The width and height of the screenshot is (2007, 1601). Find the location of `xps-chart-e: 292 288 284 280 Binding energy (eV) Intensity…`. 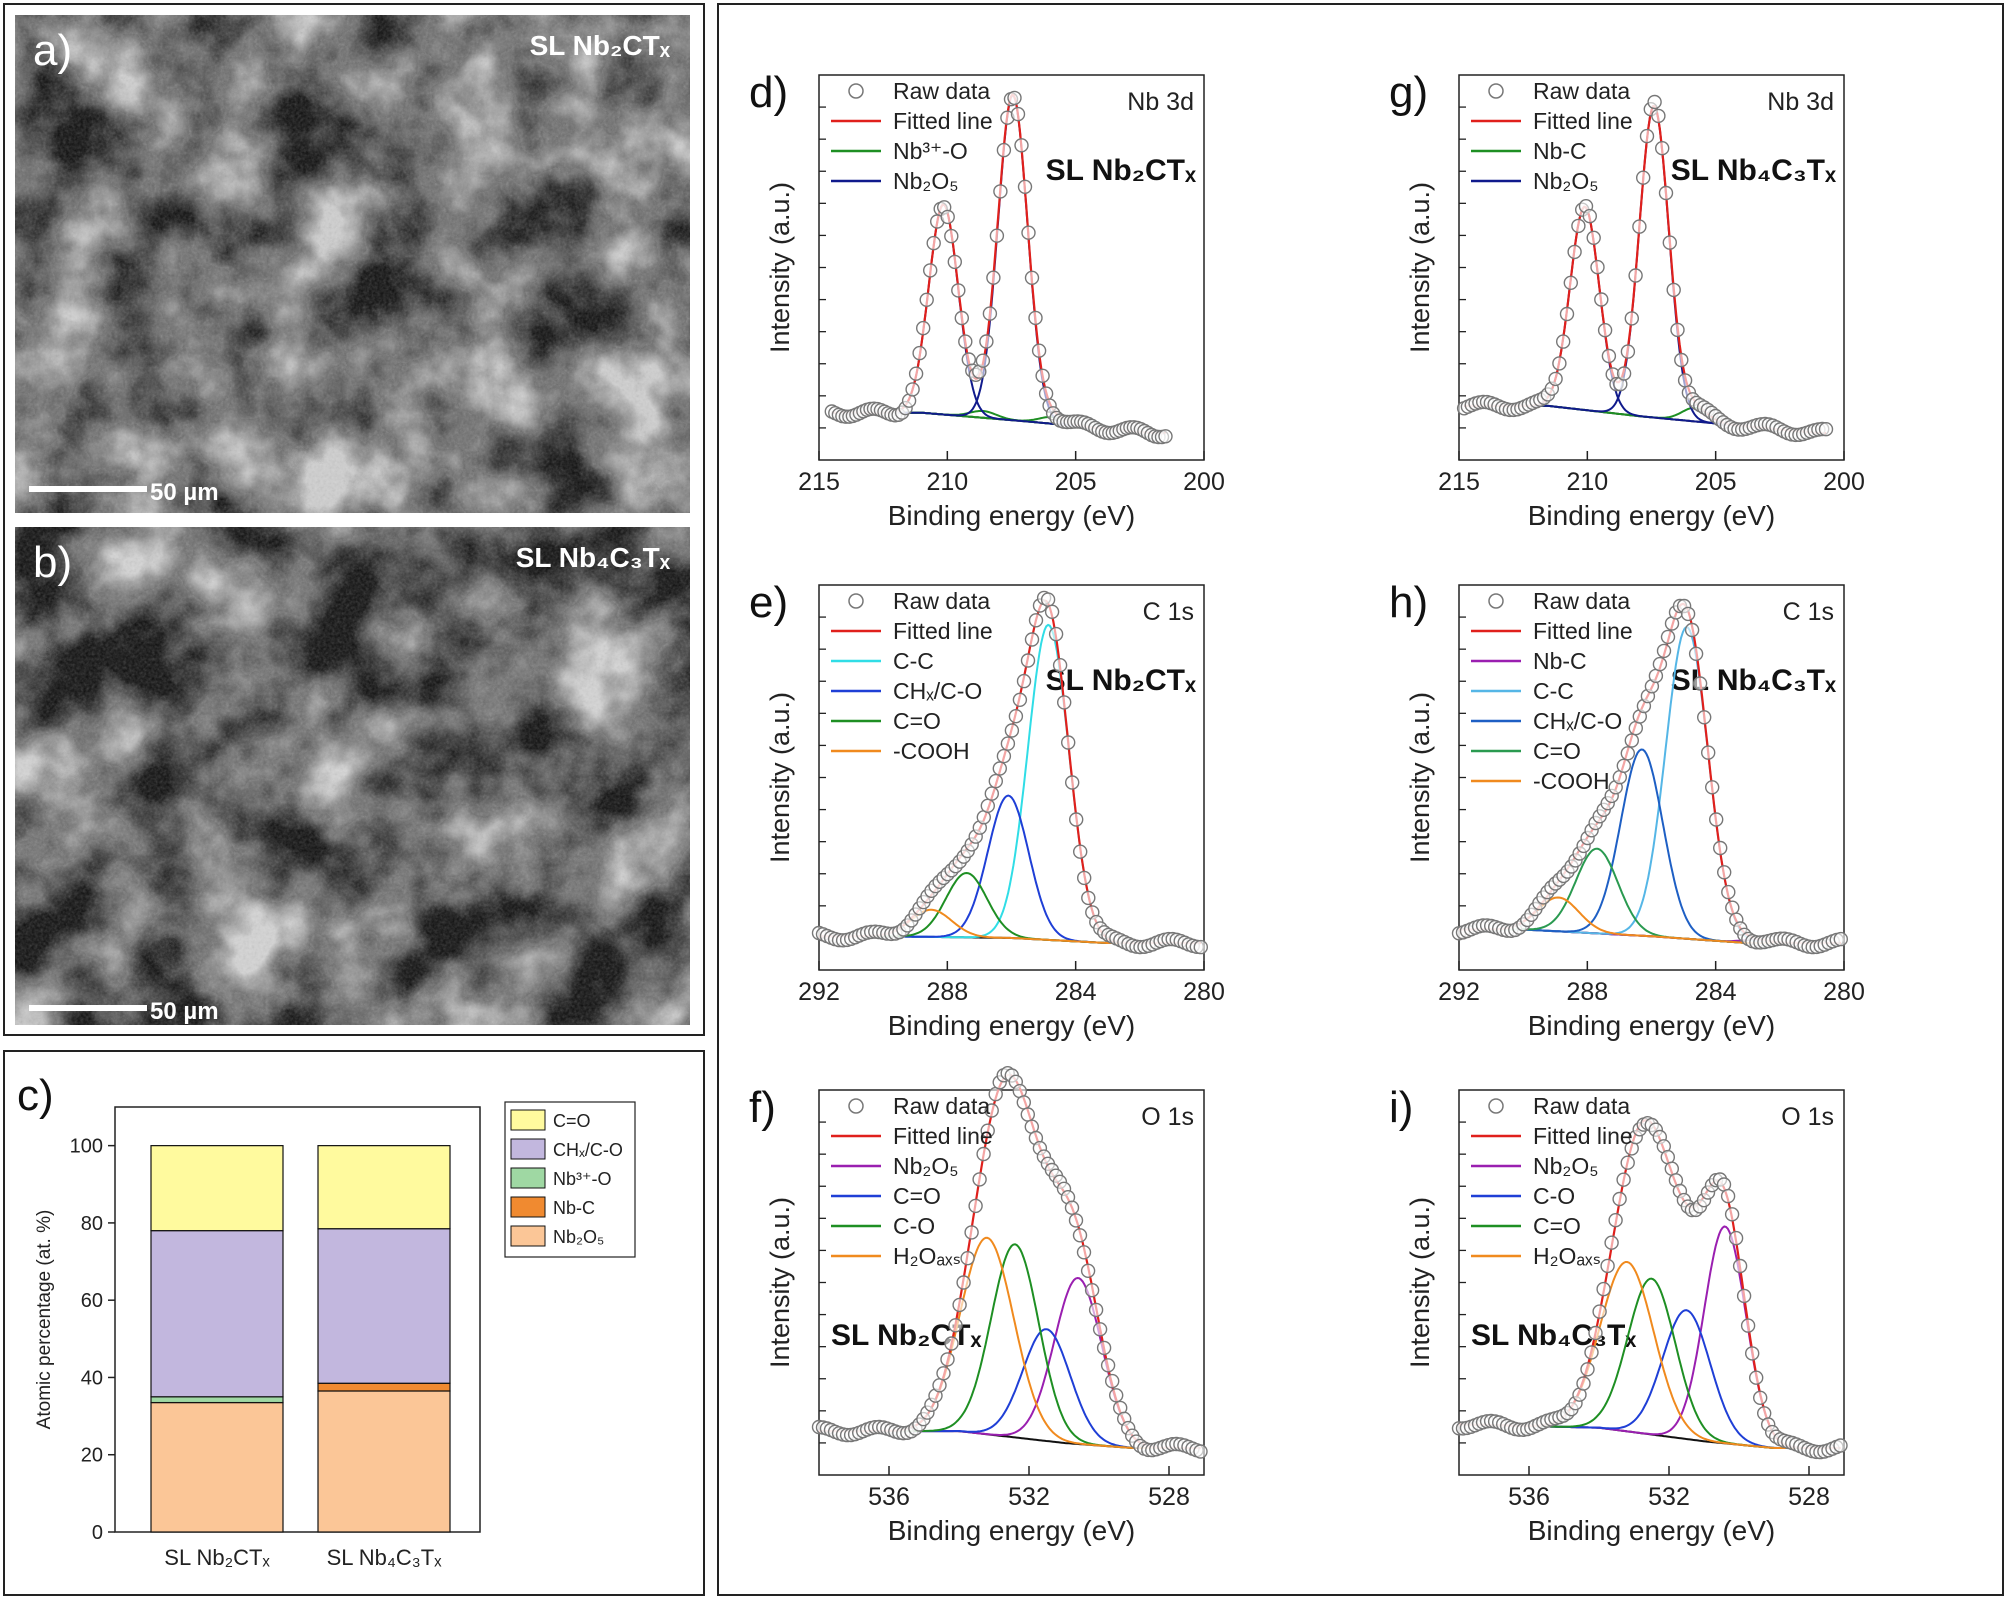

xps-chart-e: 292 288 284 280 Binding energy (eV) Intensity… is located at coordinates (987, 809).